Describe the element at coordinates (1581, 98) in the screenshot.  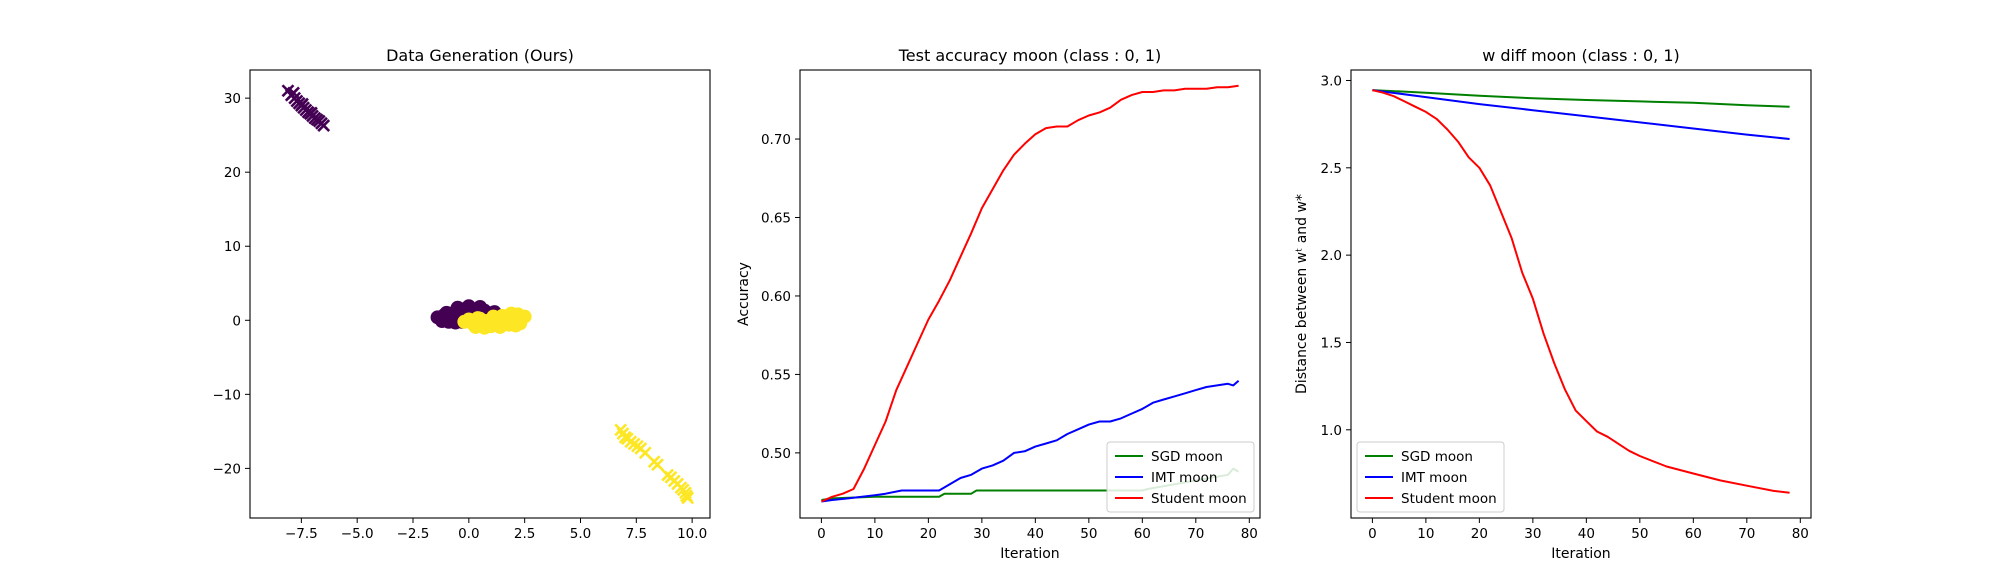
I see `series-line-sgd-moon` at that location.